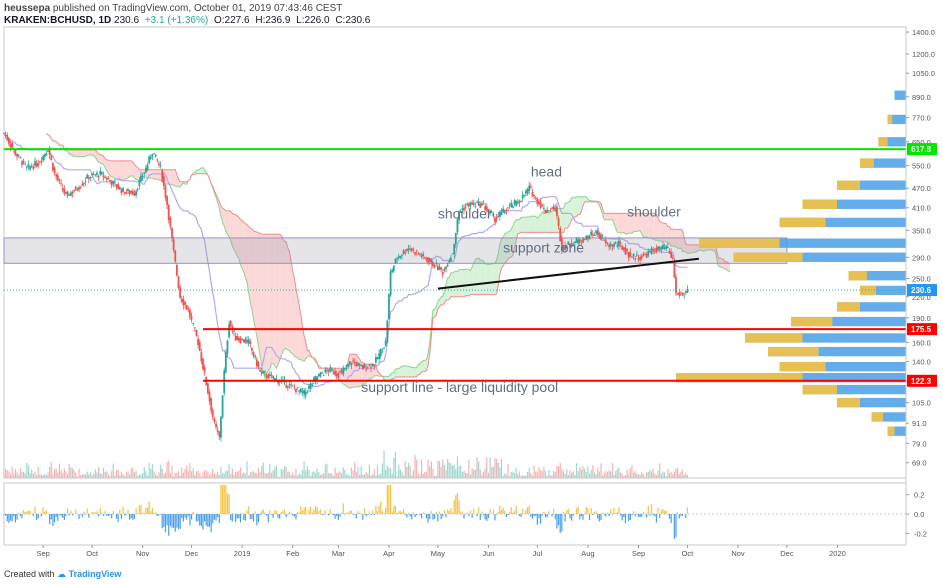  I want to click on symbol-label: KRAKEN:BCHUSD, 1D, so click(58, 20).